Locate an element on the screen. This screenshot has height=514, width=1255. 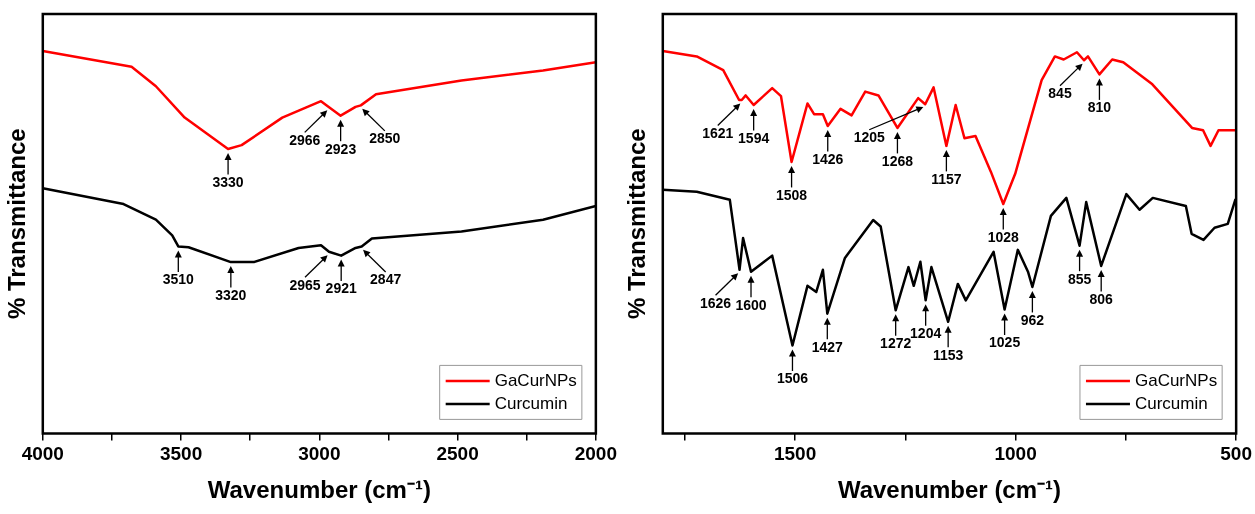
annotation: 3510 is located at coordinates (178, 279).